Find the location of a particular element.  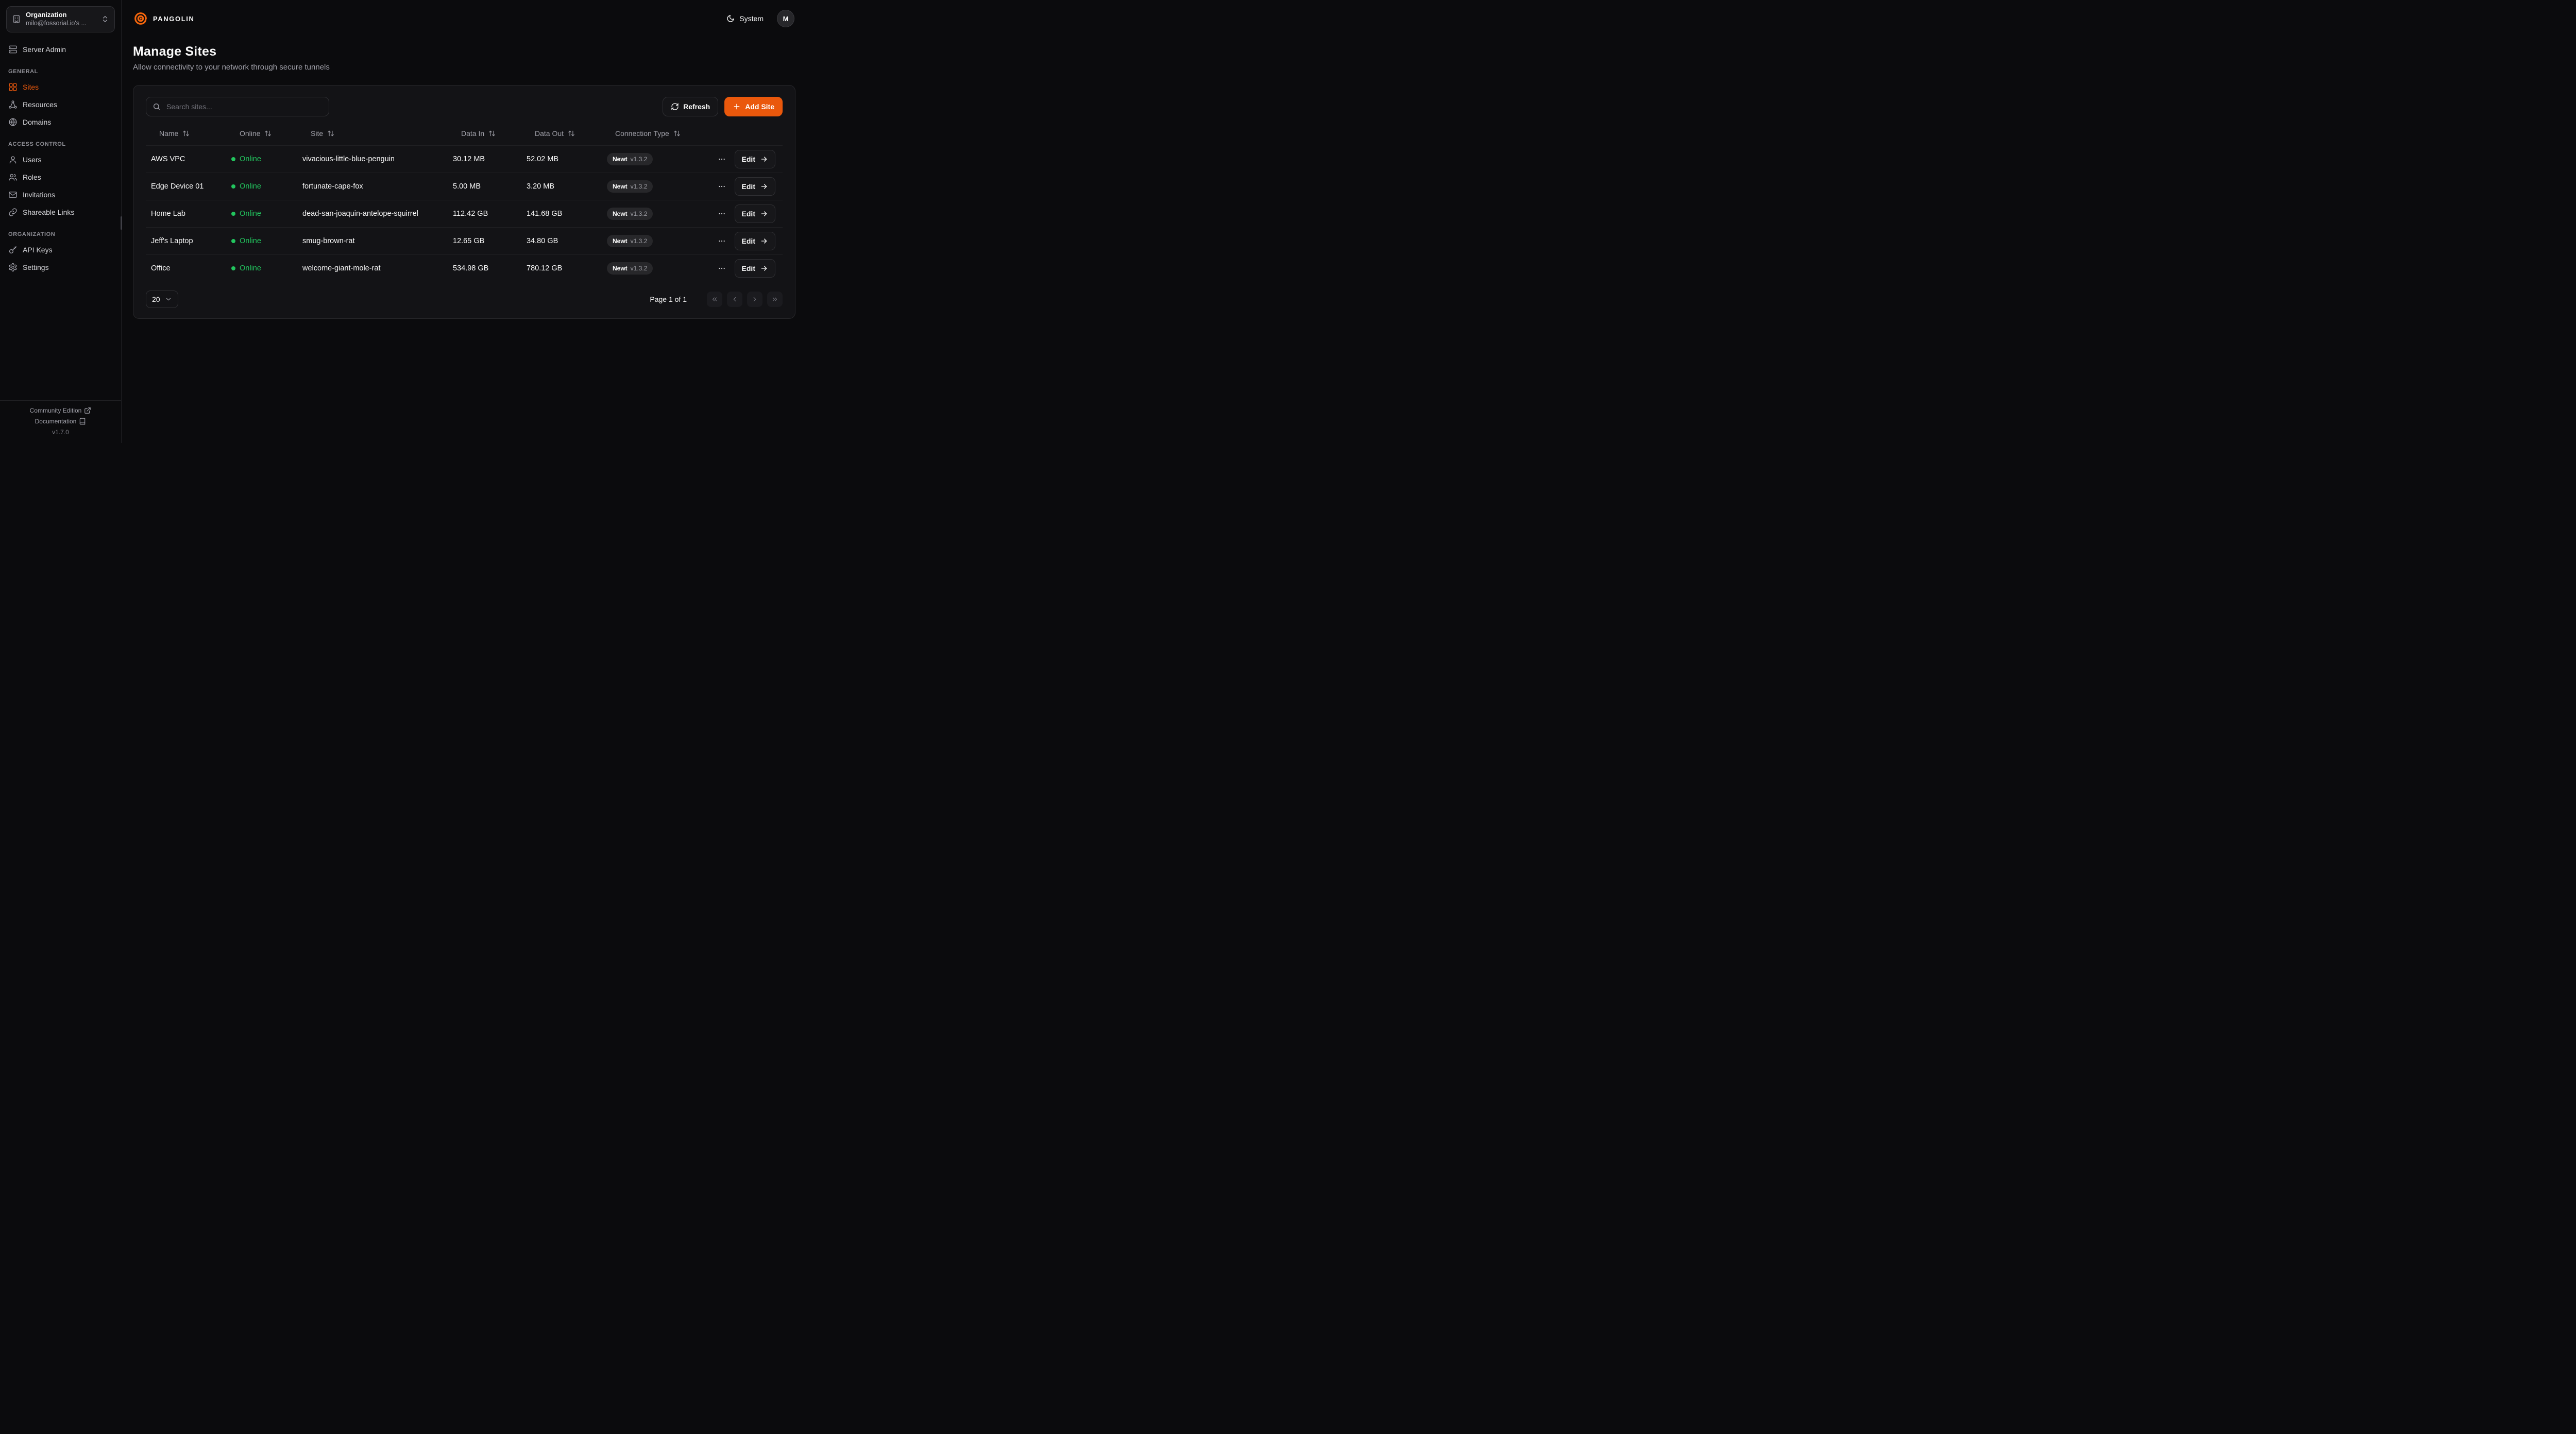

sidebar-item-shareable-links: Shareable Links is located at coordinates (60, 212).